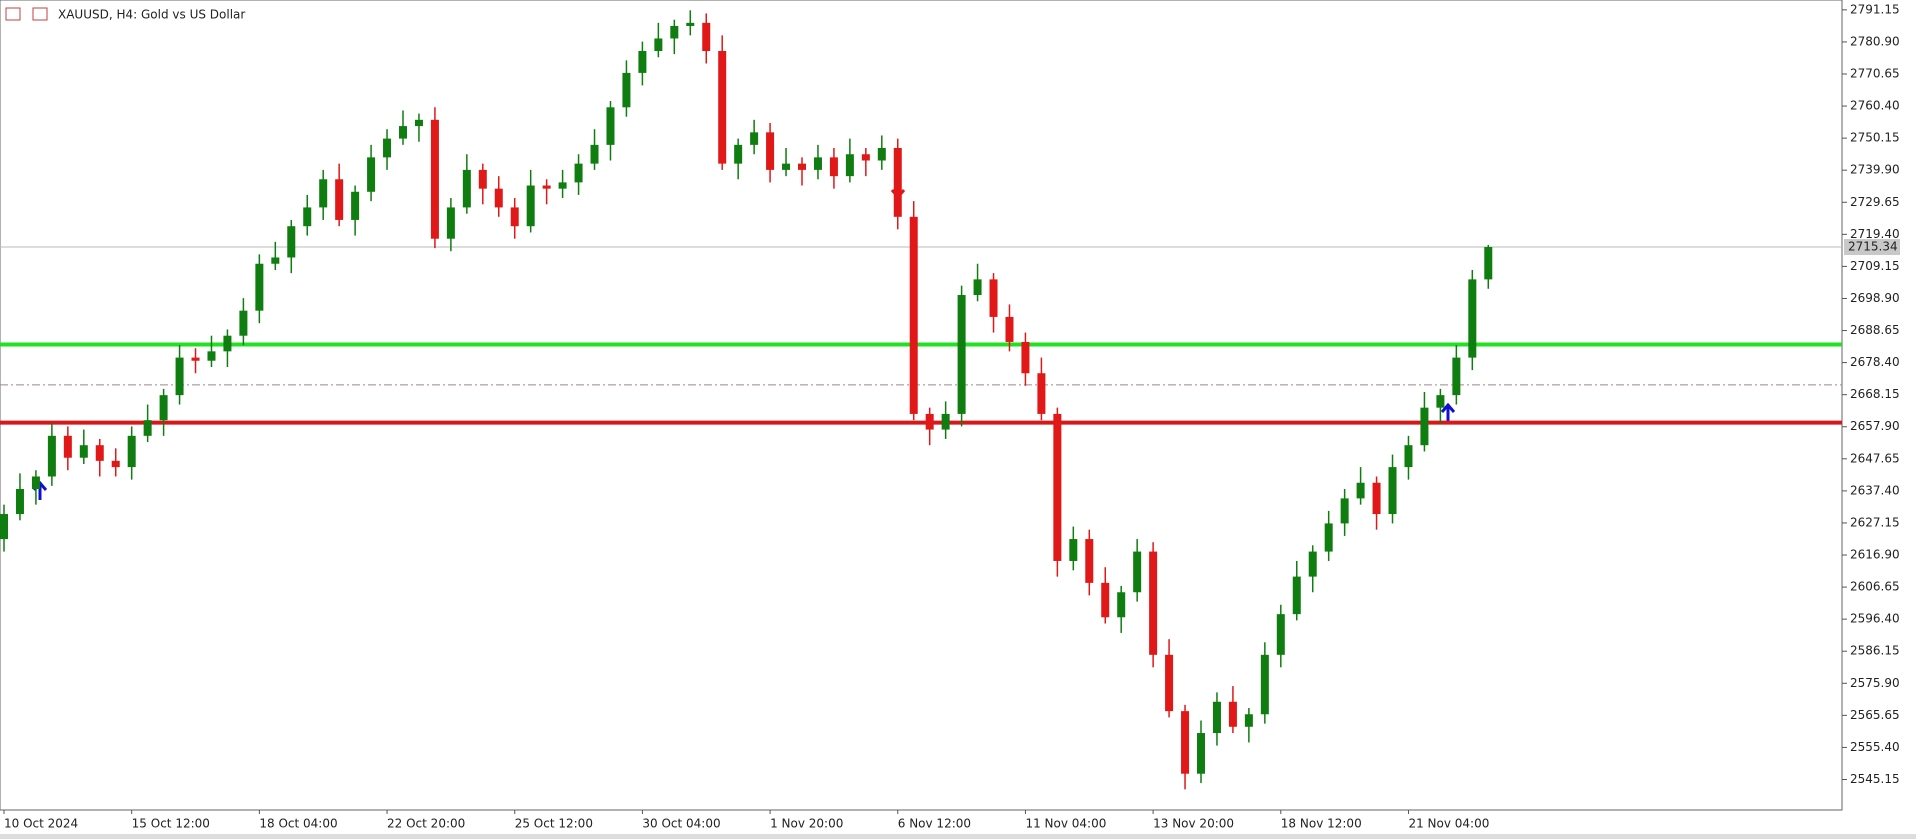 The height and width of the screenshot is (839, 1916). I want to click on y-tick-label: 2596.40, so click(1875, 619).